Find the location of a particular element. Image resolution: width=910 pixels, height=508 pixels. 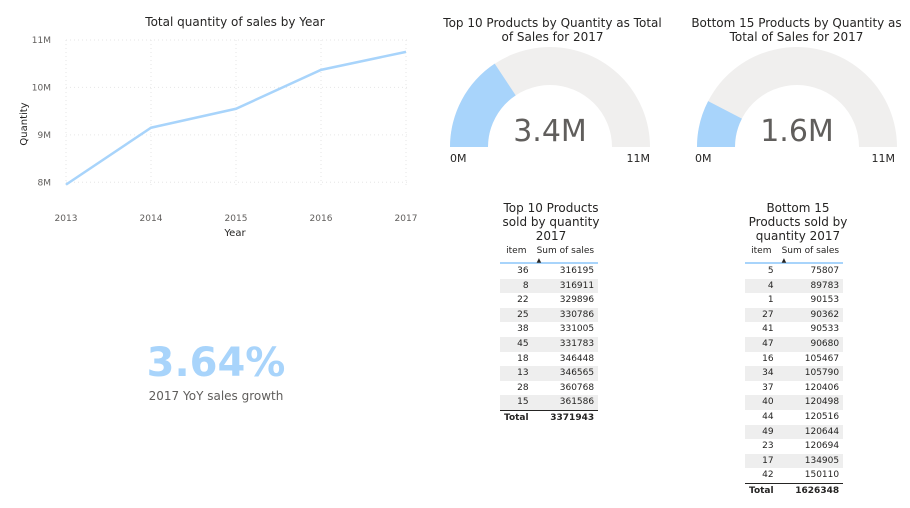

table-row: 37 120406 is located at coordinates (794, 388).